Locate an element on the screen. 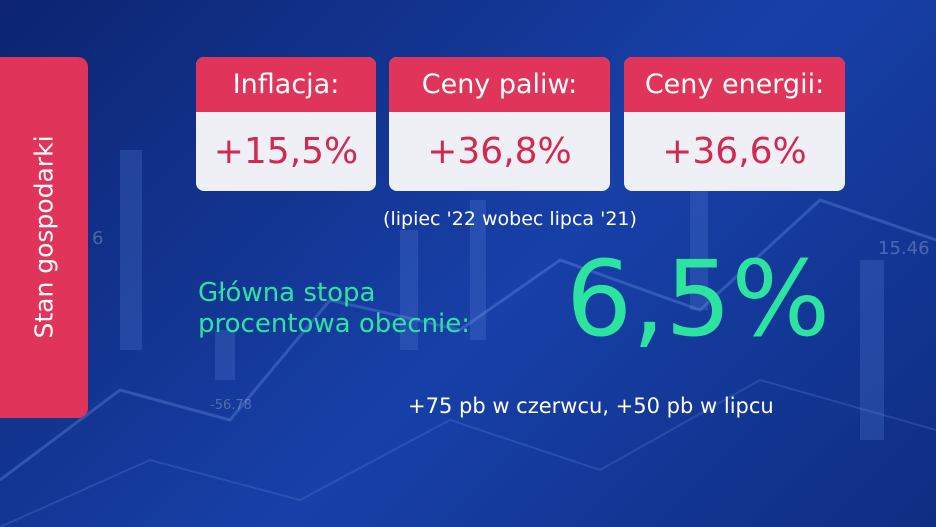 Image resolution: width=936 pixels, height=527 pixels. card-label: Inflacja: is located at coordinates (286, 84).